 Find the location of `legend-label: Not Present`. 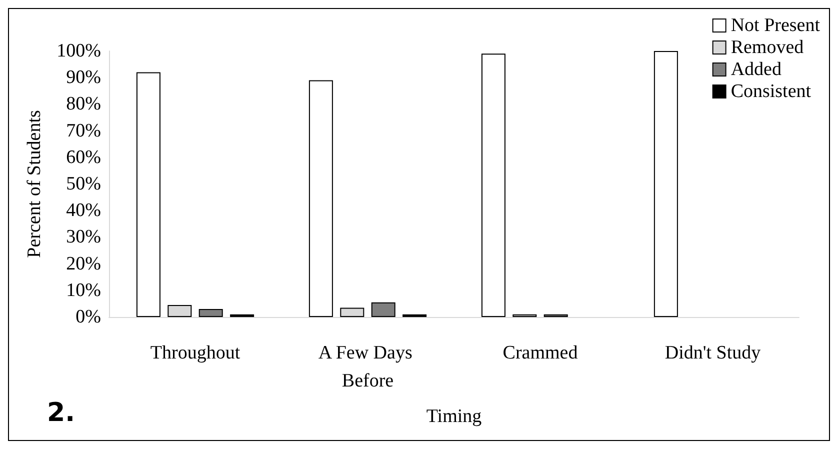

legend-label: Not Present is located at coordinates (775, 25).